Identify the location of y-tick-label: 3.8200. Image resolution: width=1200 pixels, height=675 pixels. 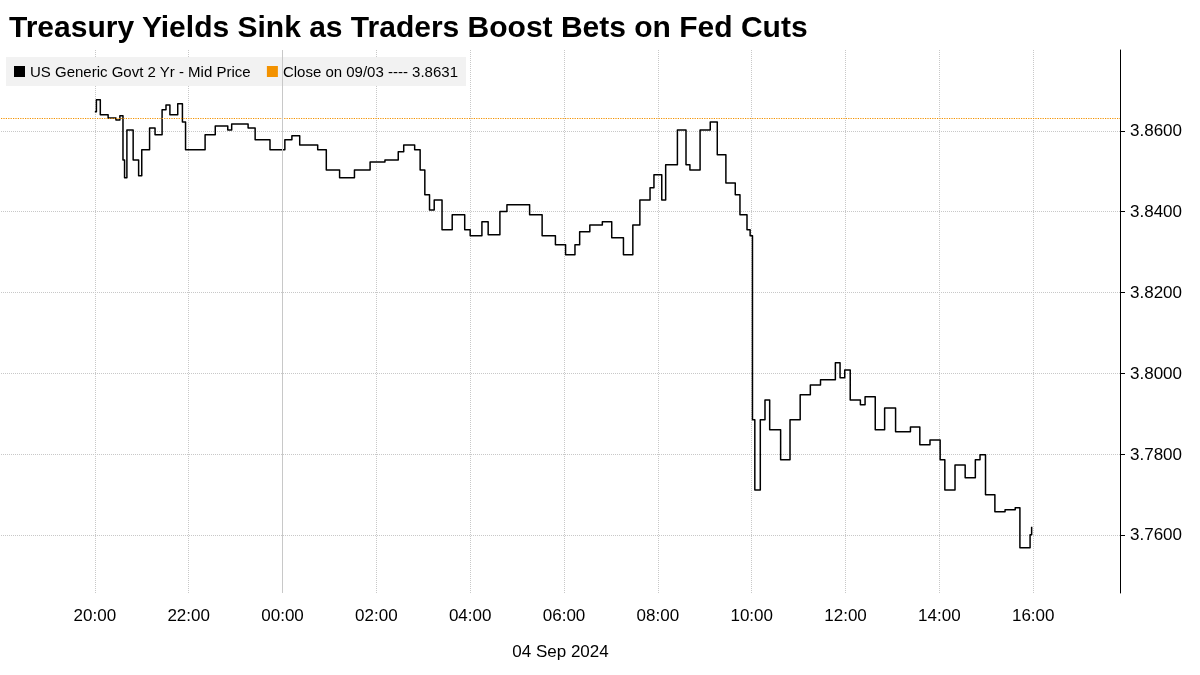
(1156, 292).